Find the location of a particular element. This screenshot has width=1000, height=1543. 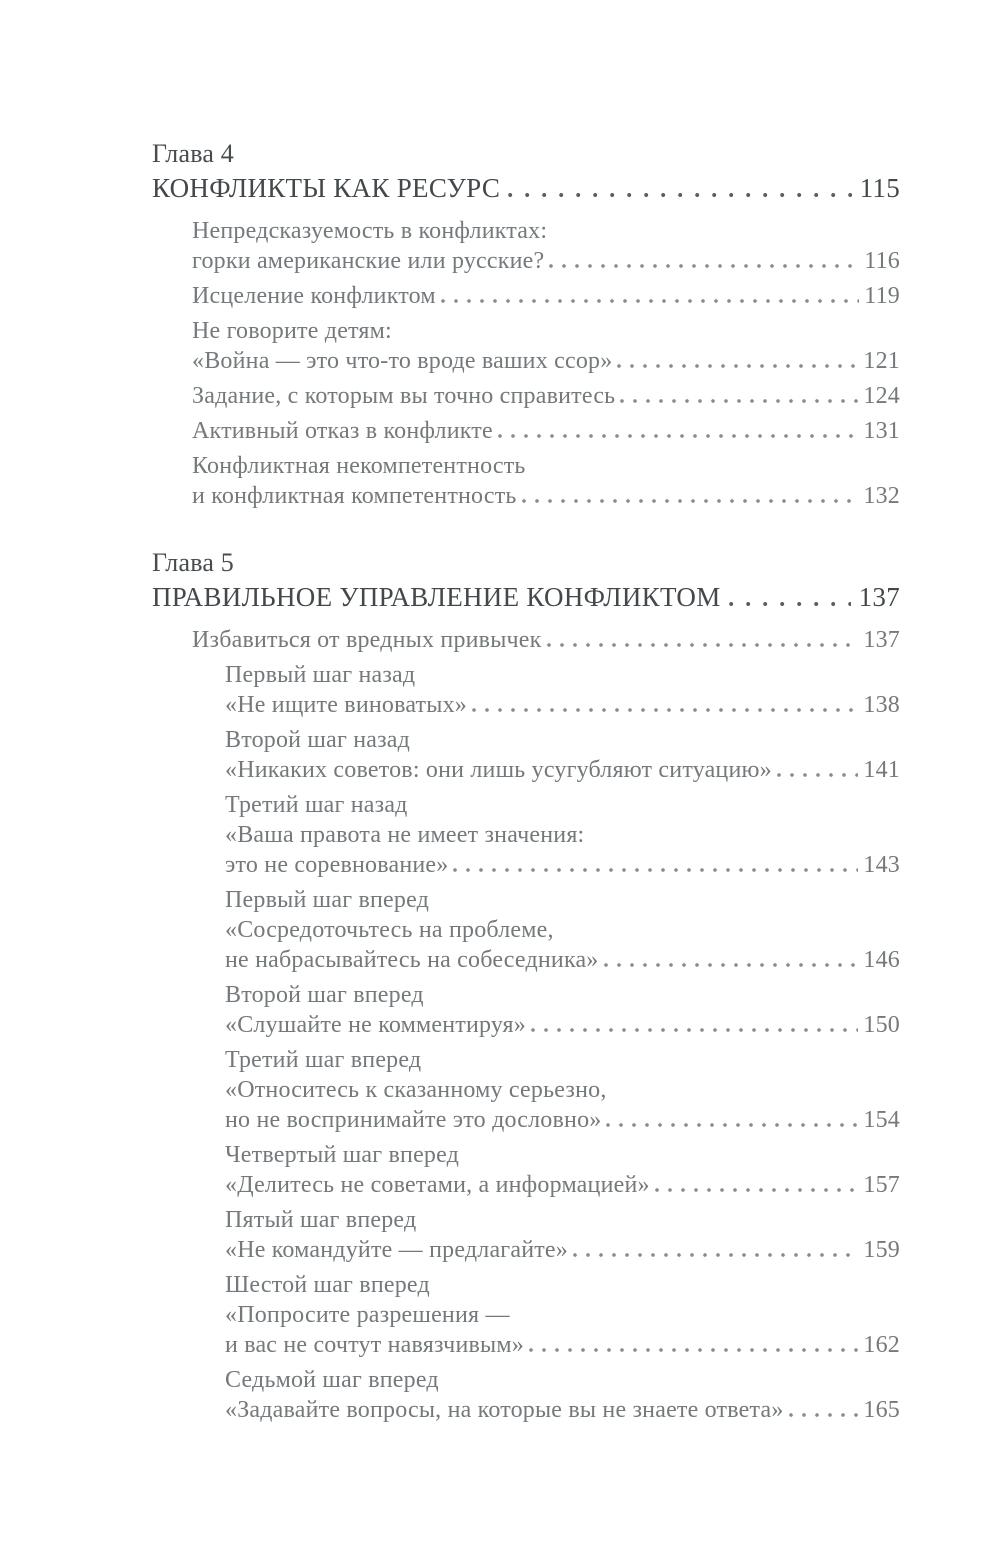

entry-line: Исцеление конфликтом is located at coordinates (314, 296).